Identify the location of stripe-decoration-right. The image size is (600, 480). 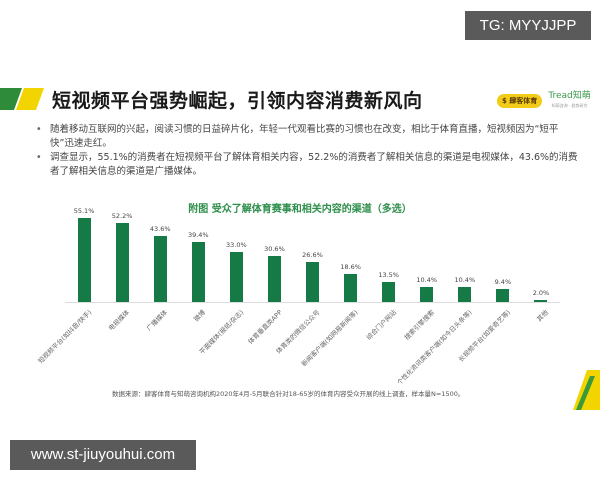
(586, 390).